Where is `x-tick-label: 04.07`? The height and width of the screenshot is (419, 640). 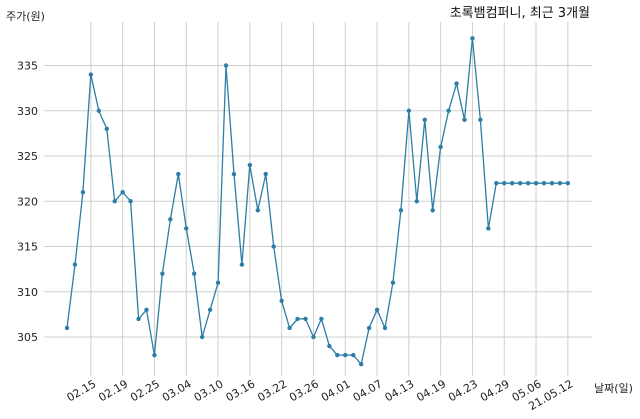 x-tick-label: 04.07 is located at coordinates (368, 390).